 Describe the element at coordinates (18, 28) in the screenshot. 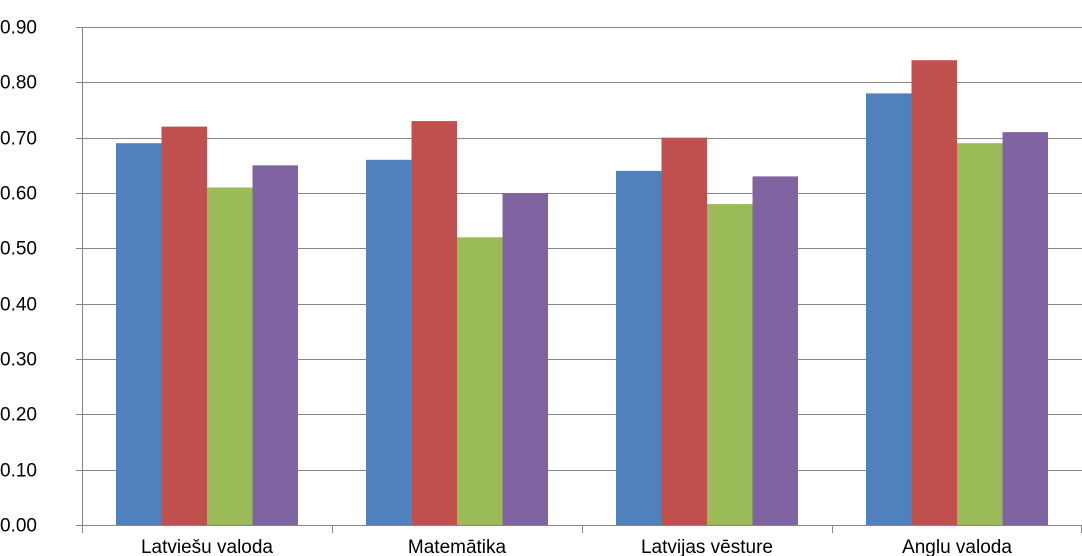

I see `y-tick-label: 0.90` at that location.